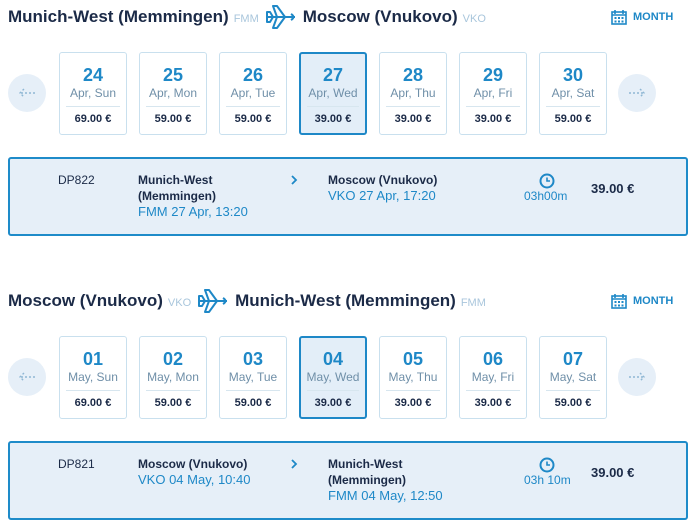 This screenshot has width=694, height=527. I want to click on day-card: 27 Apr, Wed 39.00 €, so click(333, 93).